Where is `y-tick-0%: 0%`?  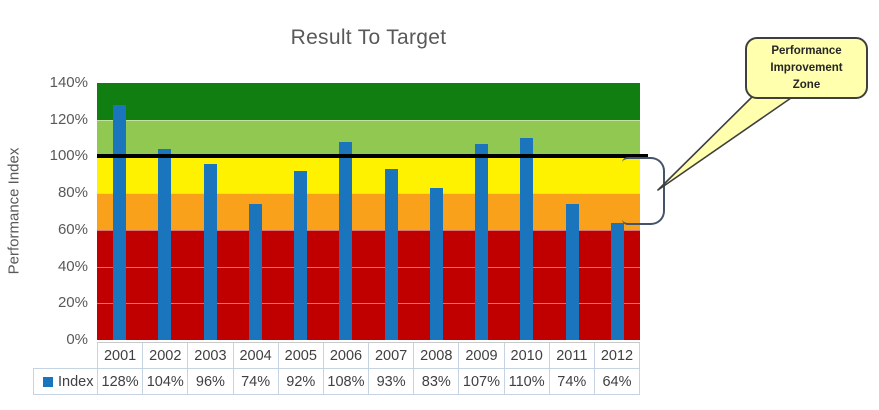 y-tick-0%: 0% is located at coordinates (77, 339).